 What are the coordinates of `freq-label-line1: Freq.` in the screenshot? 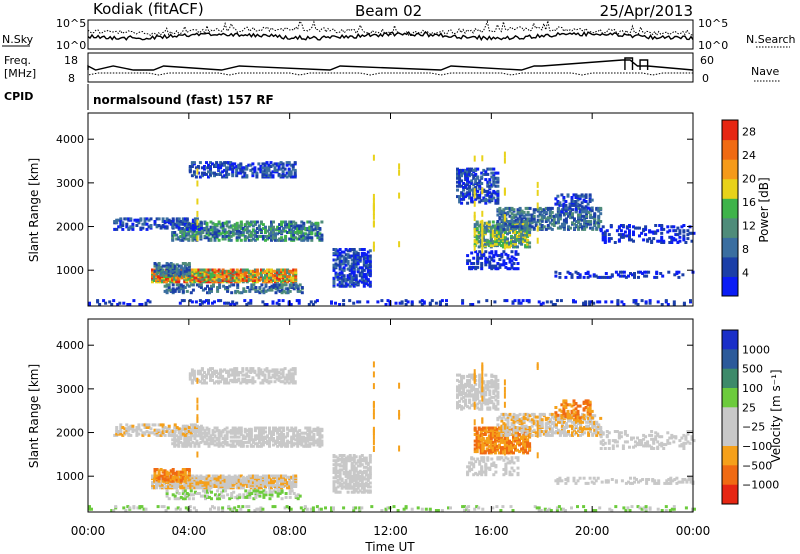 It's located at (17, 60).